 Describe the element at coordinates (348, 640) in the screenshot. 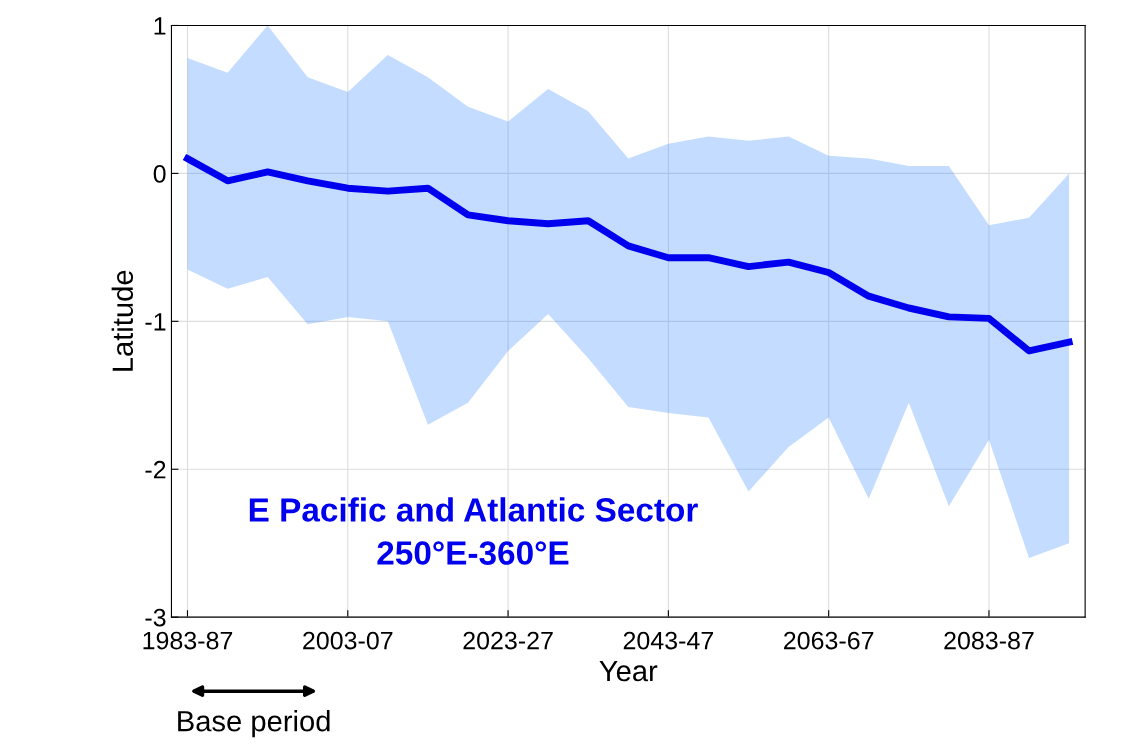

I see `x-tick-label: 2003-07` at that location.